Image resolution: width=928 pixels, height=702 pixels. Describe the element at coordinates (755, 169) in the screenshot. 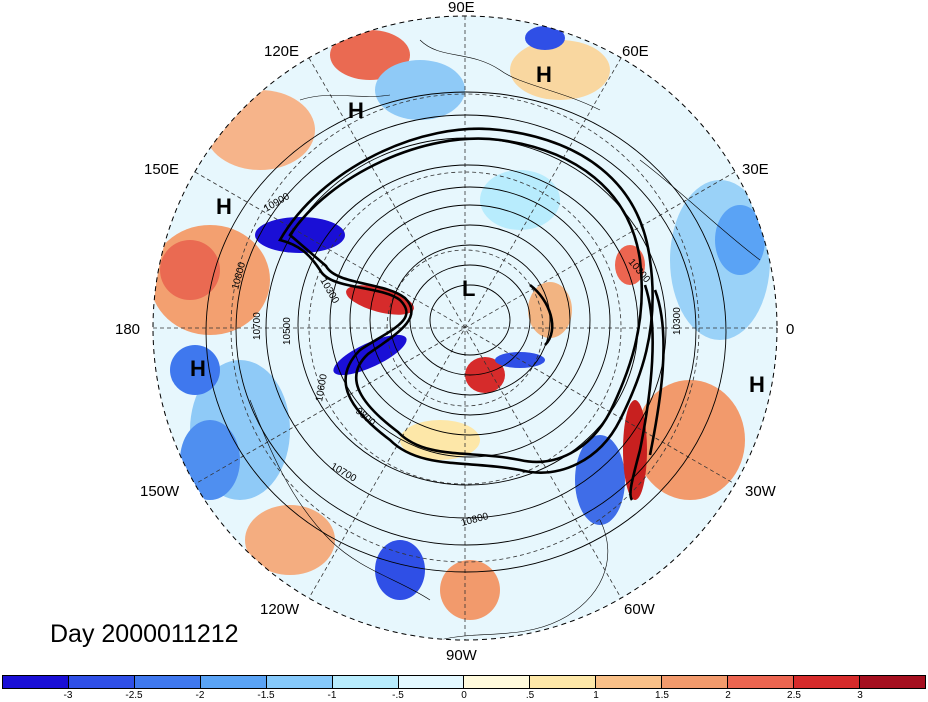

I see `lon-label-30e: 30E` at that location.